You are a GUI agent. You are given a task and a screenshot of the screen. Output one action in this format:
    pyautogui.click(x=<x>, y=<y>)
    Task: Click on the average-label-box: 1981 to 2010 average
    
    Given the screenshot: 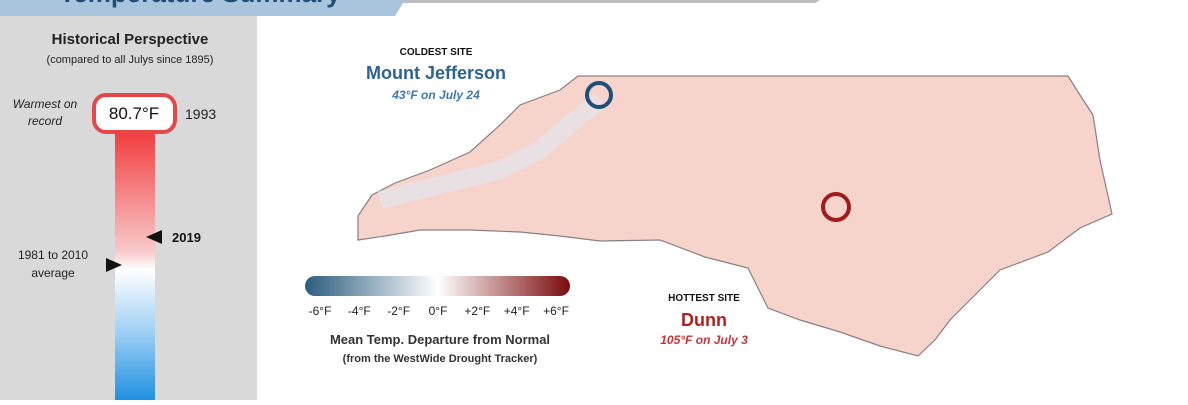 What is the action you would take?
    pyautogui.click(x=53, y=264)
    